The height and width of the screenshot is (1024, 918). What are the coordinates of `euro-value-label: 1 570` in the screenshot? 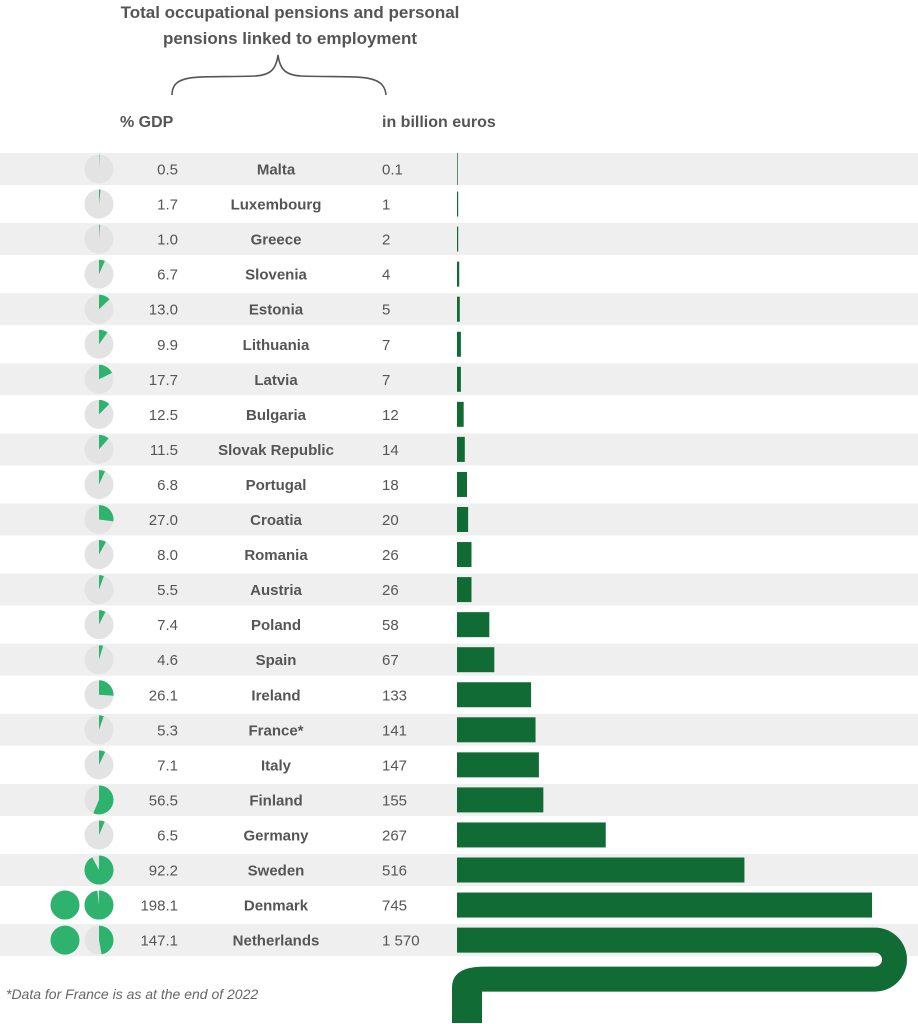 It's located at (401, 941).